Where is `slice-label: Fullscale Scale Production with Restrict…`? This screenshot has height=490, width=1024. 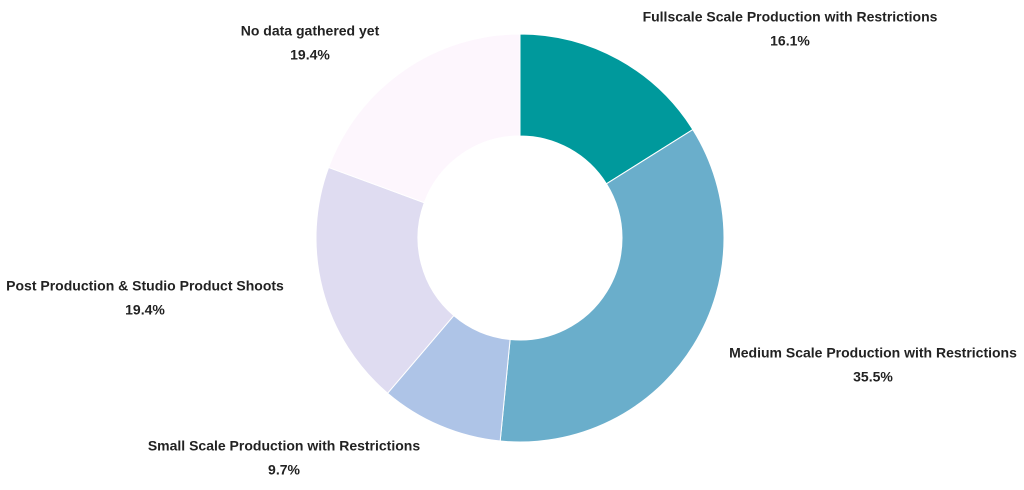
slice-label: Fullscale Scale Production with Restrict… is located at coordinates (790, 17).